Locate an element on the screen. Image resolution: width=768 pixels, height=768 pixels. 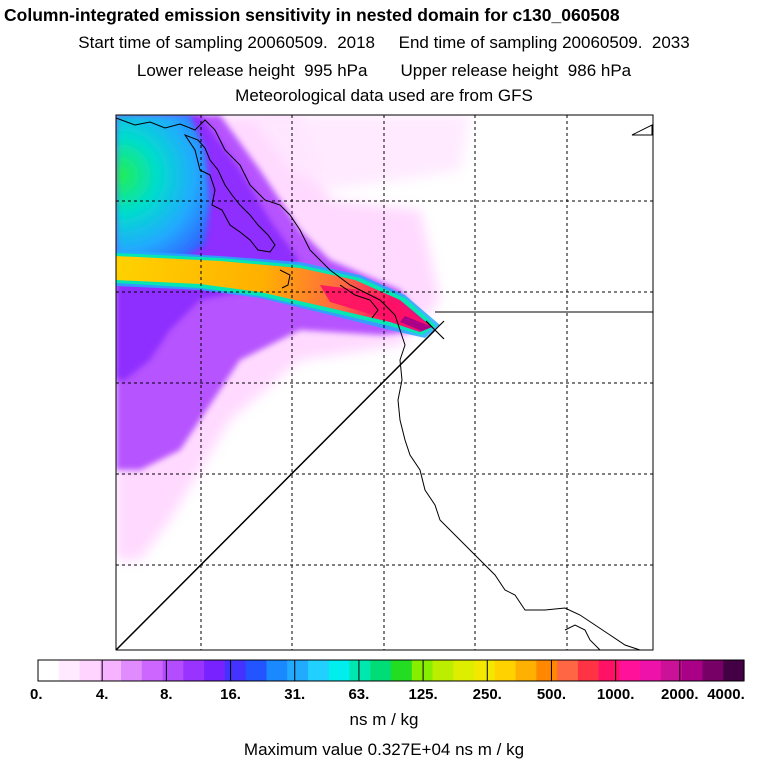
colorbar-tick-label: 1000. is located at coordinates (616, 694).